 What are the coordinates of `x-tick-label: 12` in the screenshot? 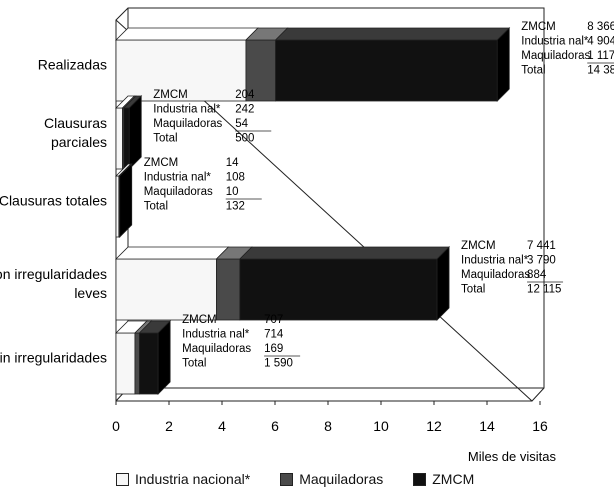 It's located at (434, 426).